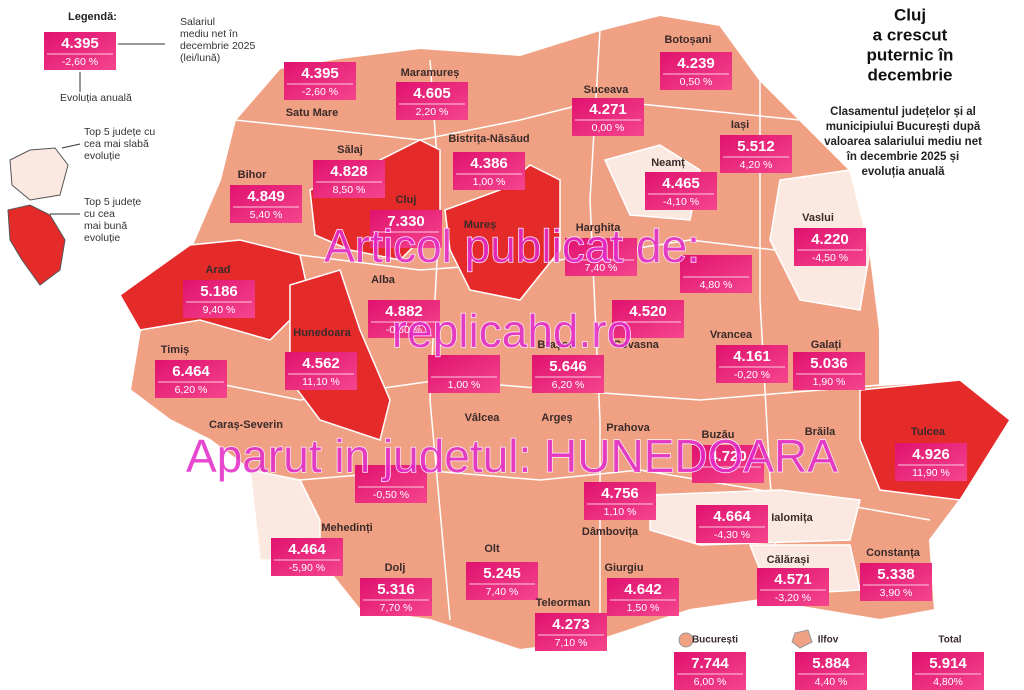 This screenshot has width=1024, height=690. Describe the element at coordinates (756, 165) in the screenshot. I see `annual-change: 4,20 %` at that location.